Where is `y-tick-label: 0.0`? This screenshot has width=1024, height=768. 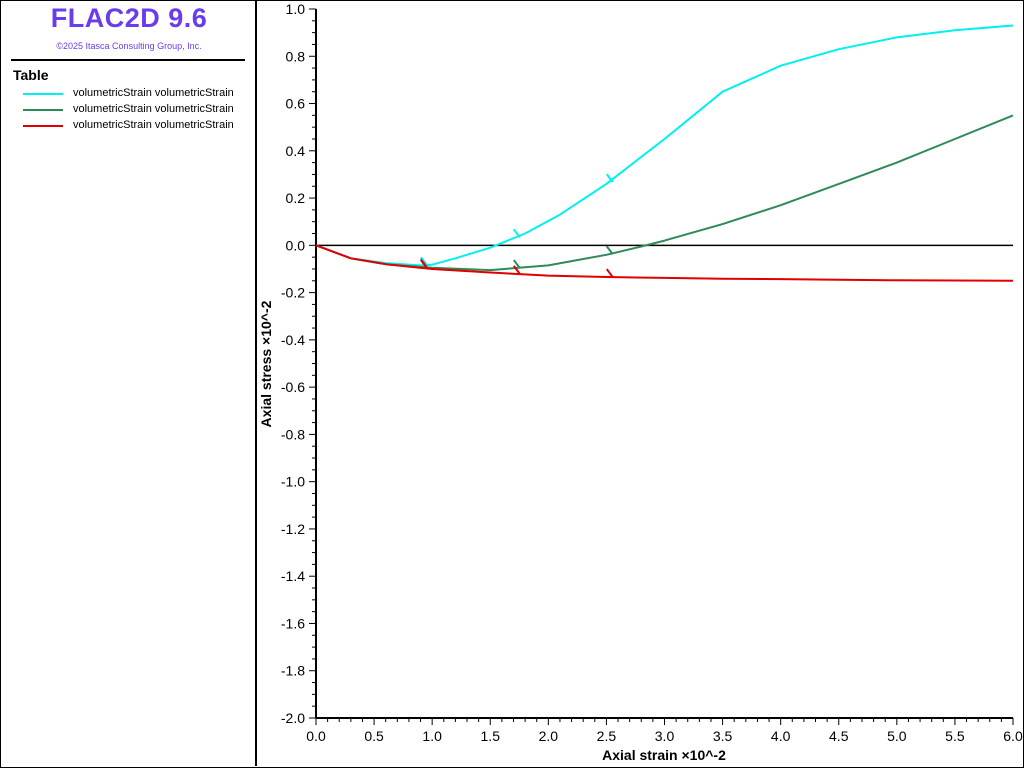
y-tick-label: 0.0 is located at coordinates (296, 245).